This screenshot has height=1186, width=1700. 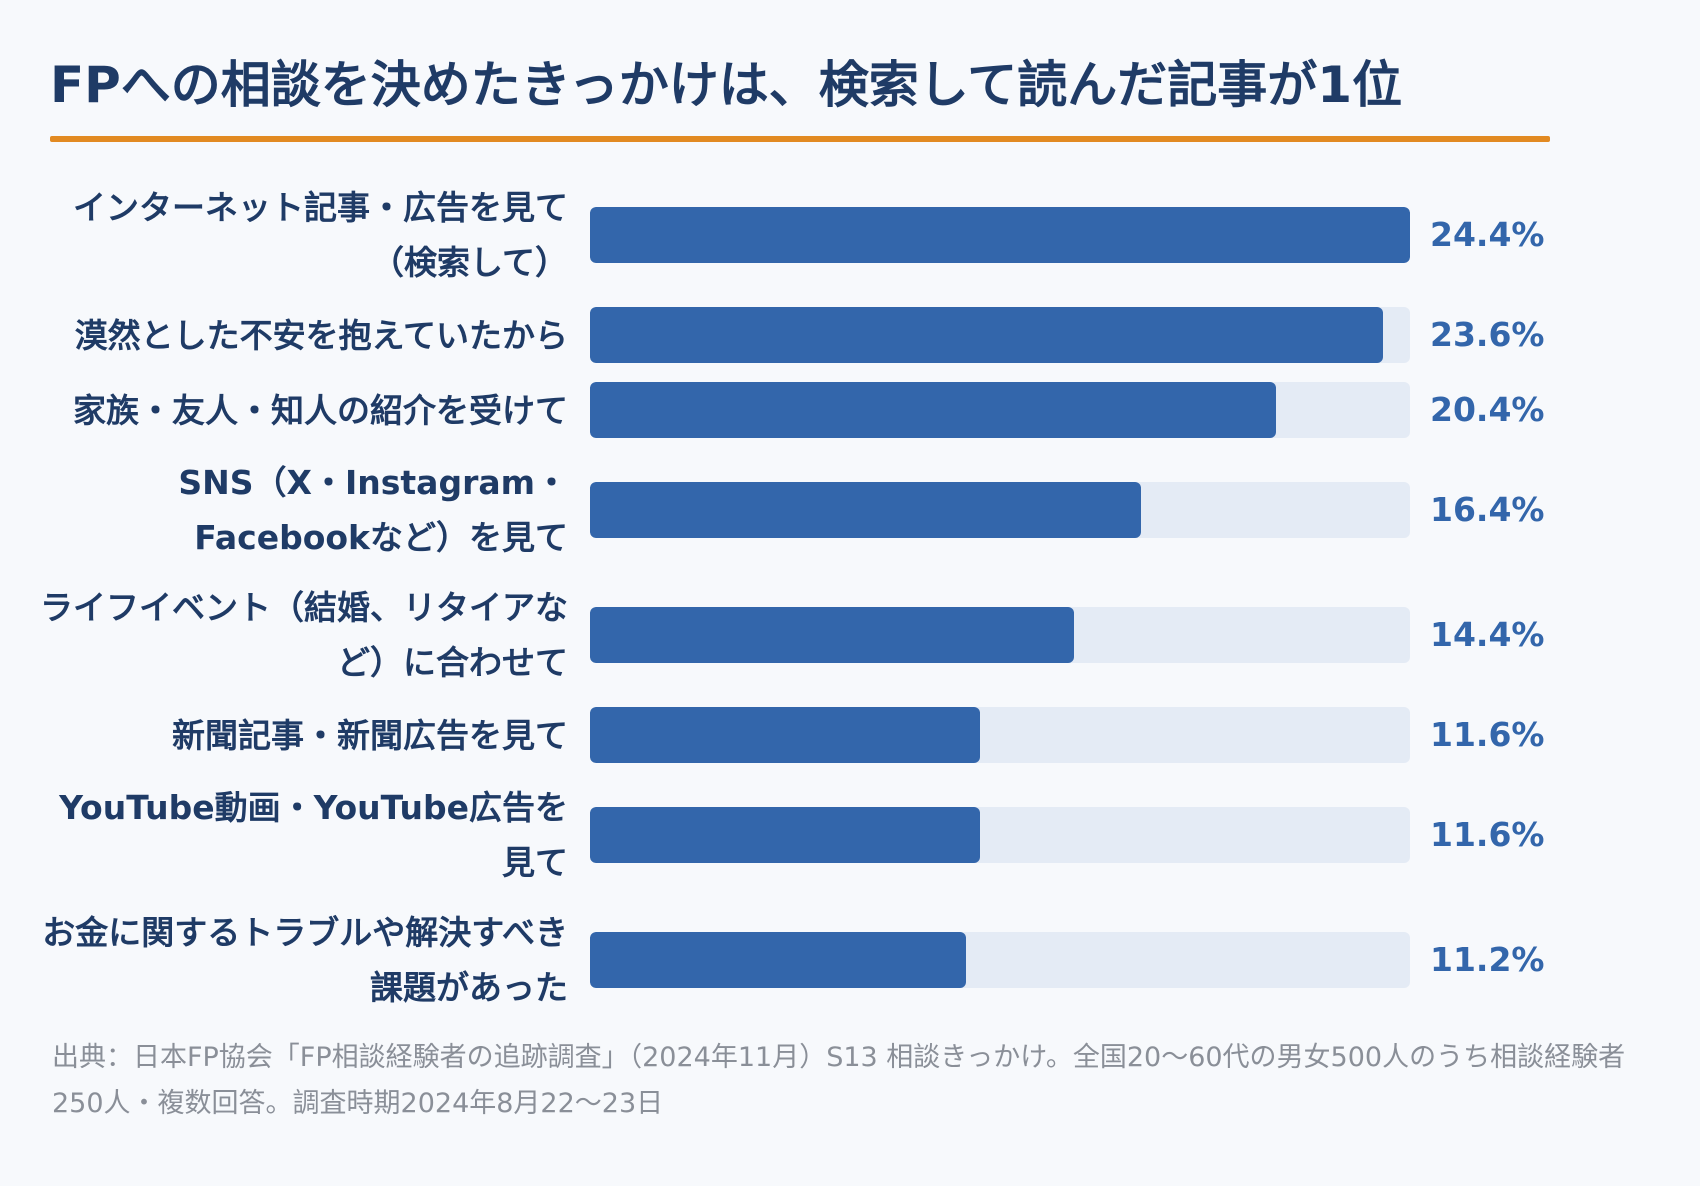 I want to click on category-label: お金に関するトラブルや解決すべき課題があった, so click(x=305, y=960).